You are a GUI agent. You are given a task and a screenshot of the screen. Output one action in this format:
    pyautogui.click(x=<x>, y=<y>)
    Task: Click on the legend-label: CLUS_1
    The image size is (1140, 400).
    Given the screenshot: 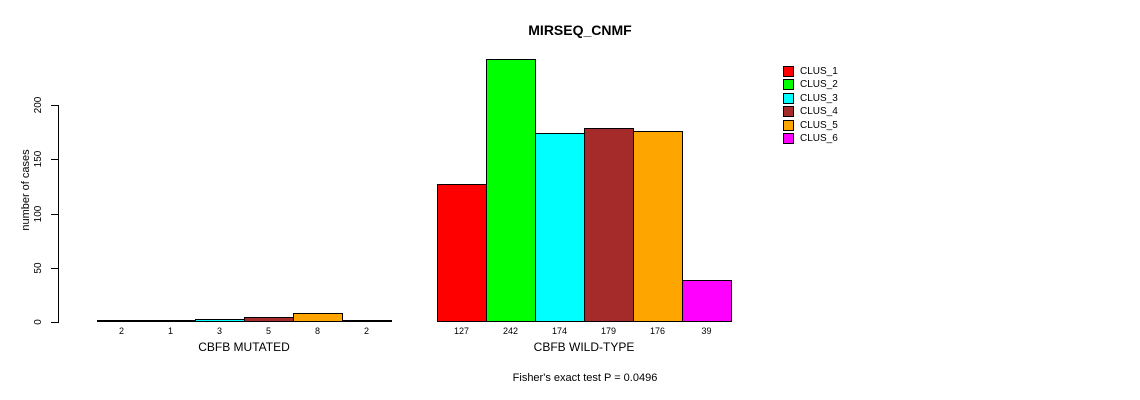 What is the action you would take?
    pyautogui.click(x=819, y=71)
    